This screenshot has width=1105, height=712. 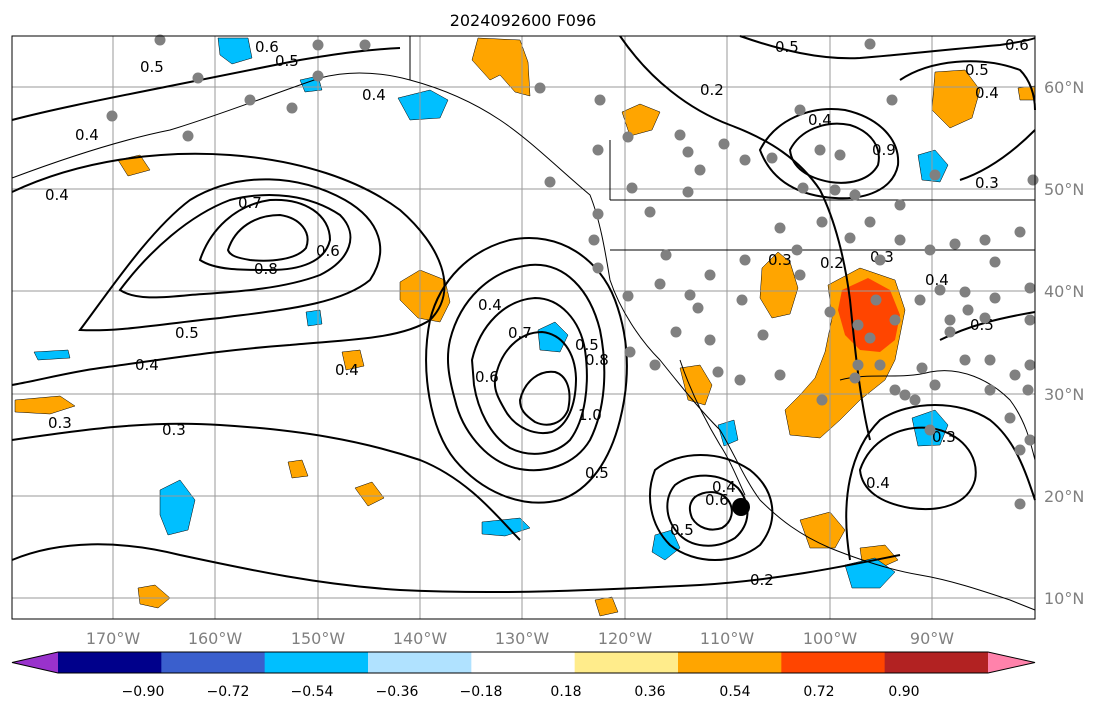 What do you see at coordinates (625, 638) in the screenshot?
I see `lon-tick: 120°W` at bounding box center [625, 638].